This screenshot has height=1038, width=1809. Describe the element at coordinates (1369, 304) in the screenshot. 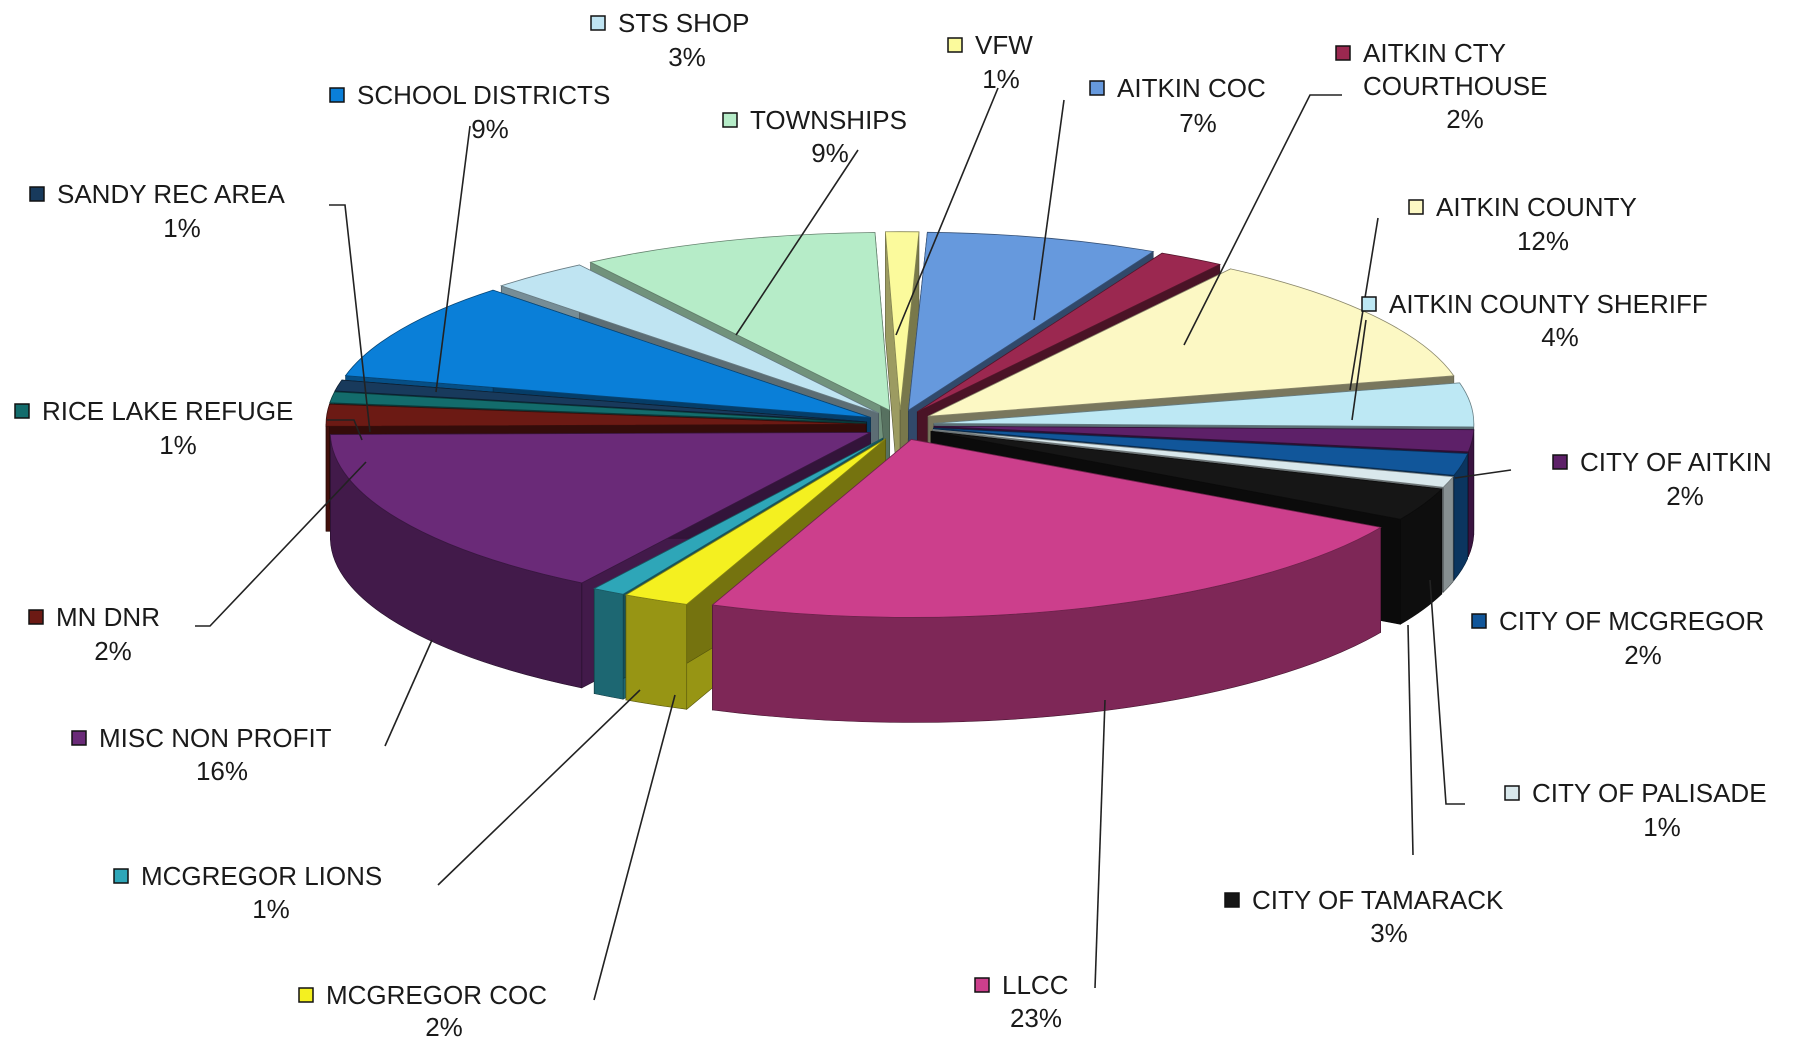

I see `legend-marker-aitkin-county-sheriff` at that location.